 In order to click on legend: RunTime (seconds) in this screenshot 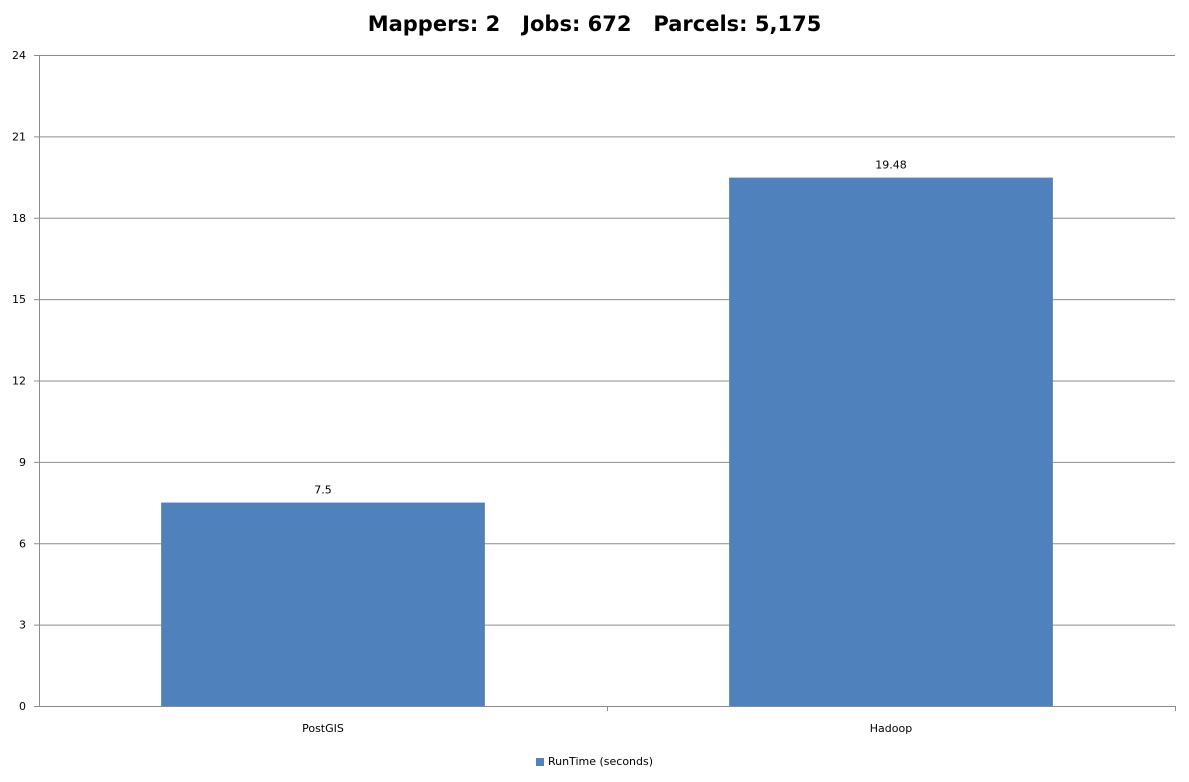, I will do `click(594, 761)`.